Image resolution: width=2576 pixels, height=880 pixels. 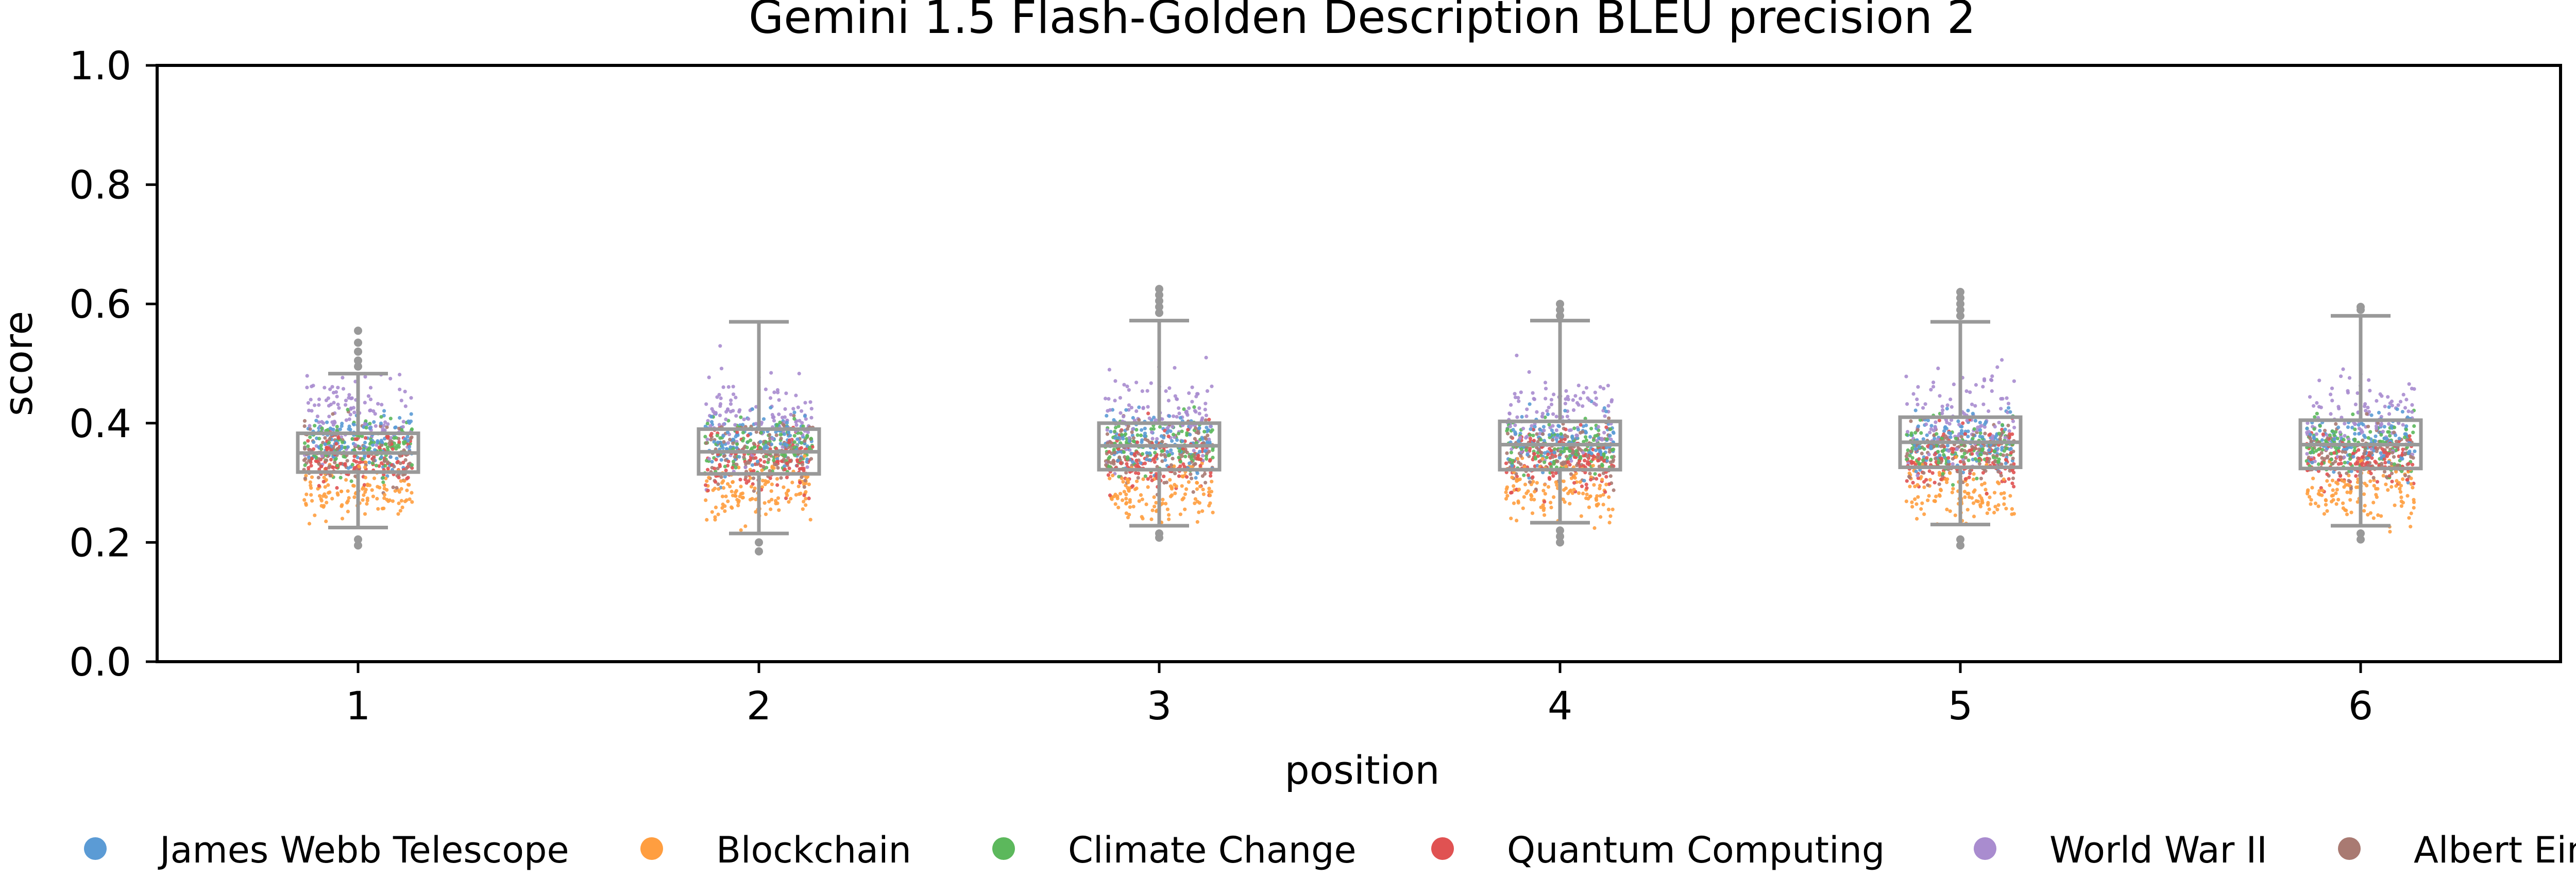 What do you see at coordinates (1212, 850) in the screenshot?
I see `legend-label: Climate Change` at bounding box center [1212, 850].